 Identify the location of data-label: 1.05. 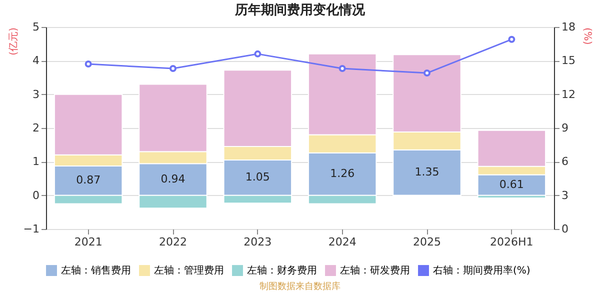
(257, 177).